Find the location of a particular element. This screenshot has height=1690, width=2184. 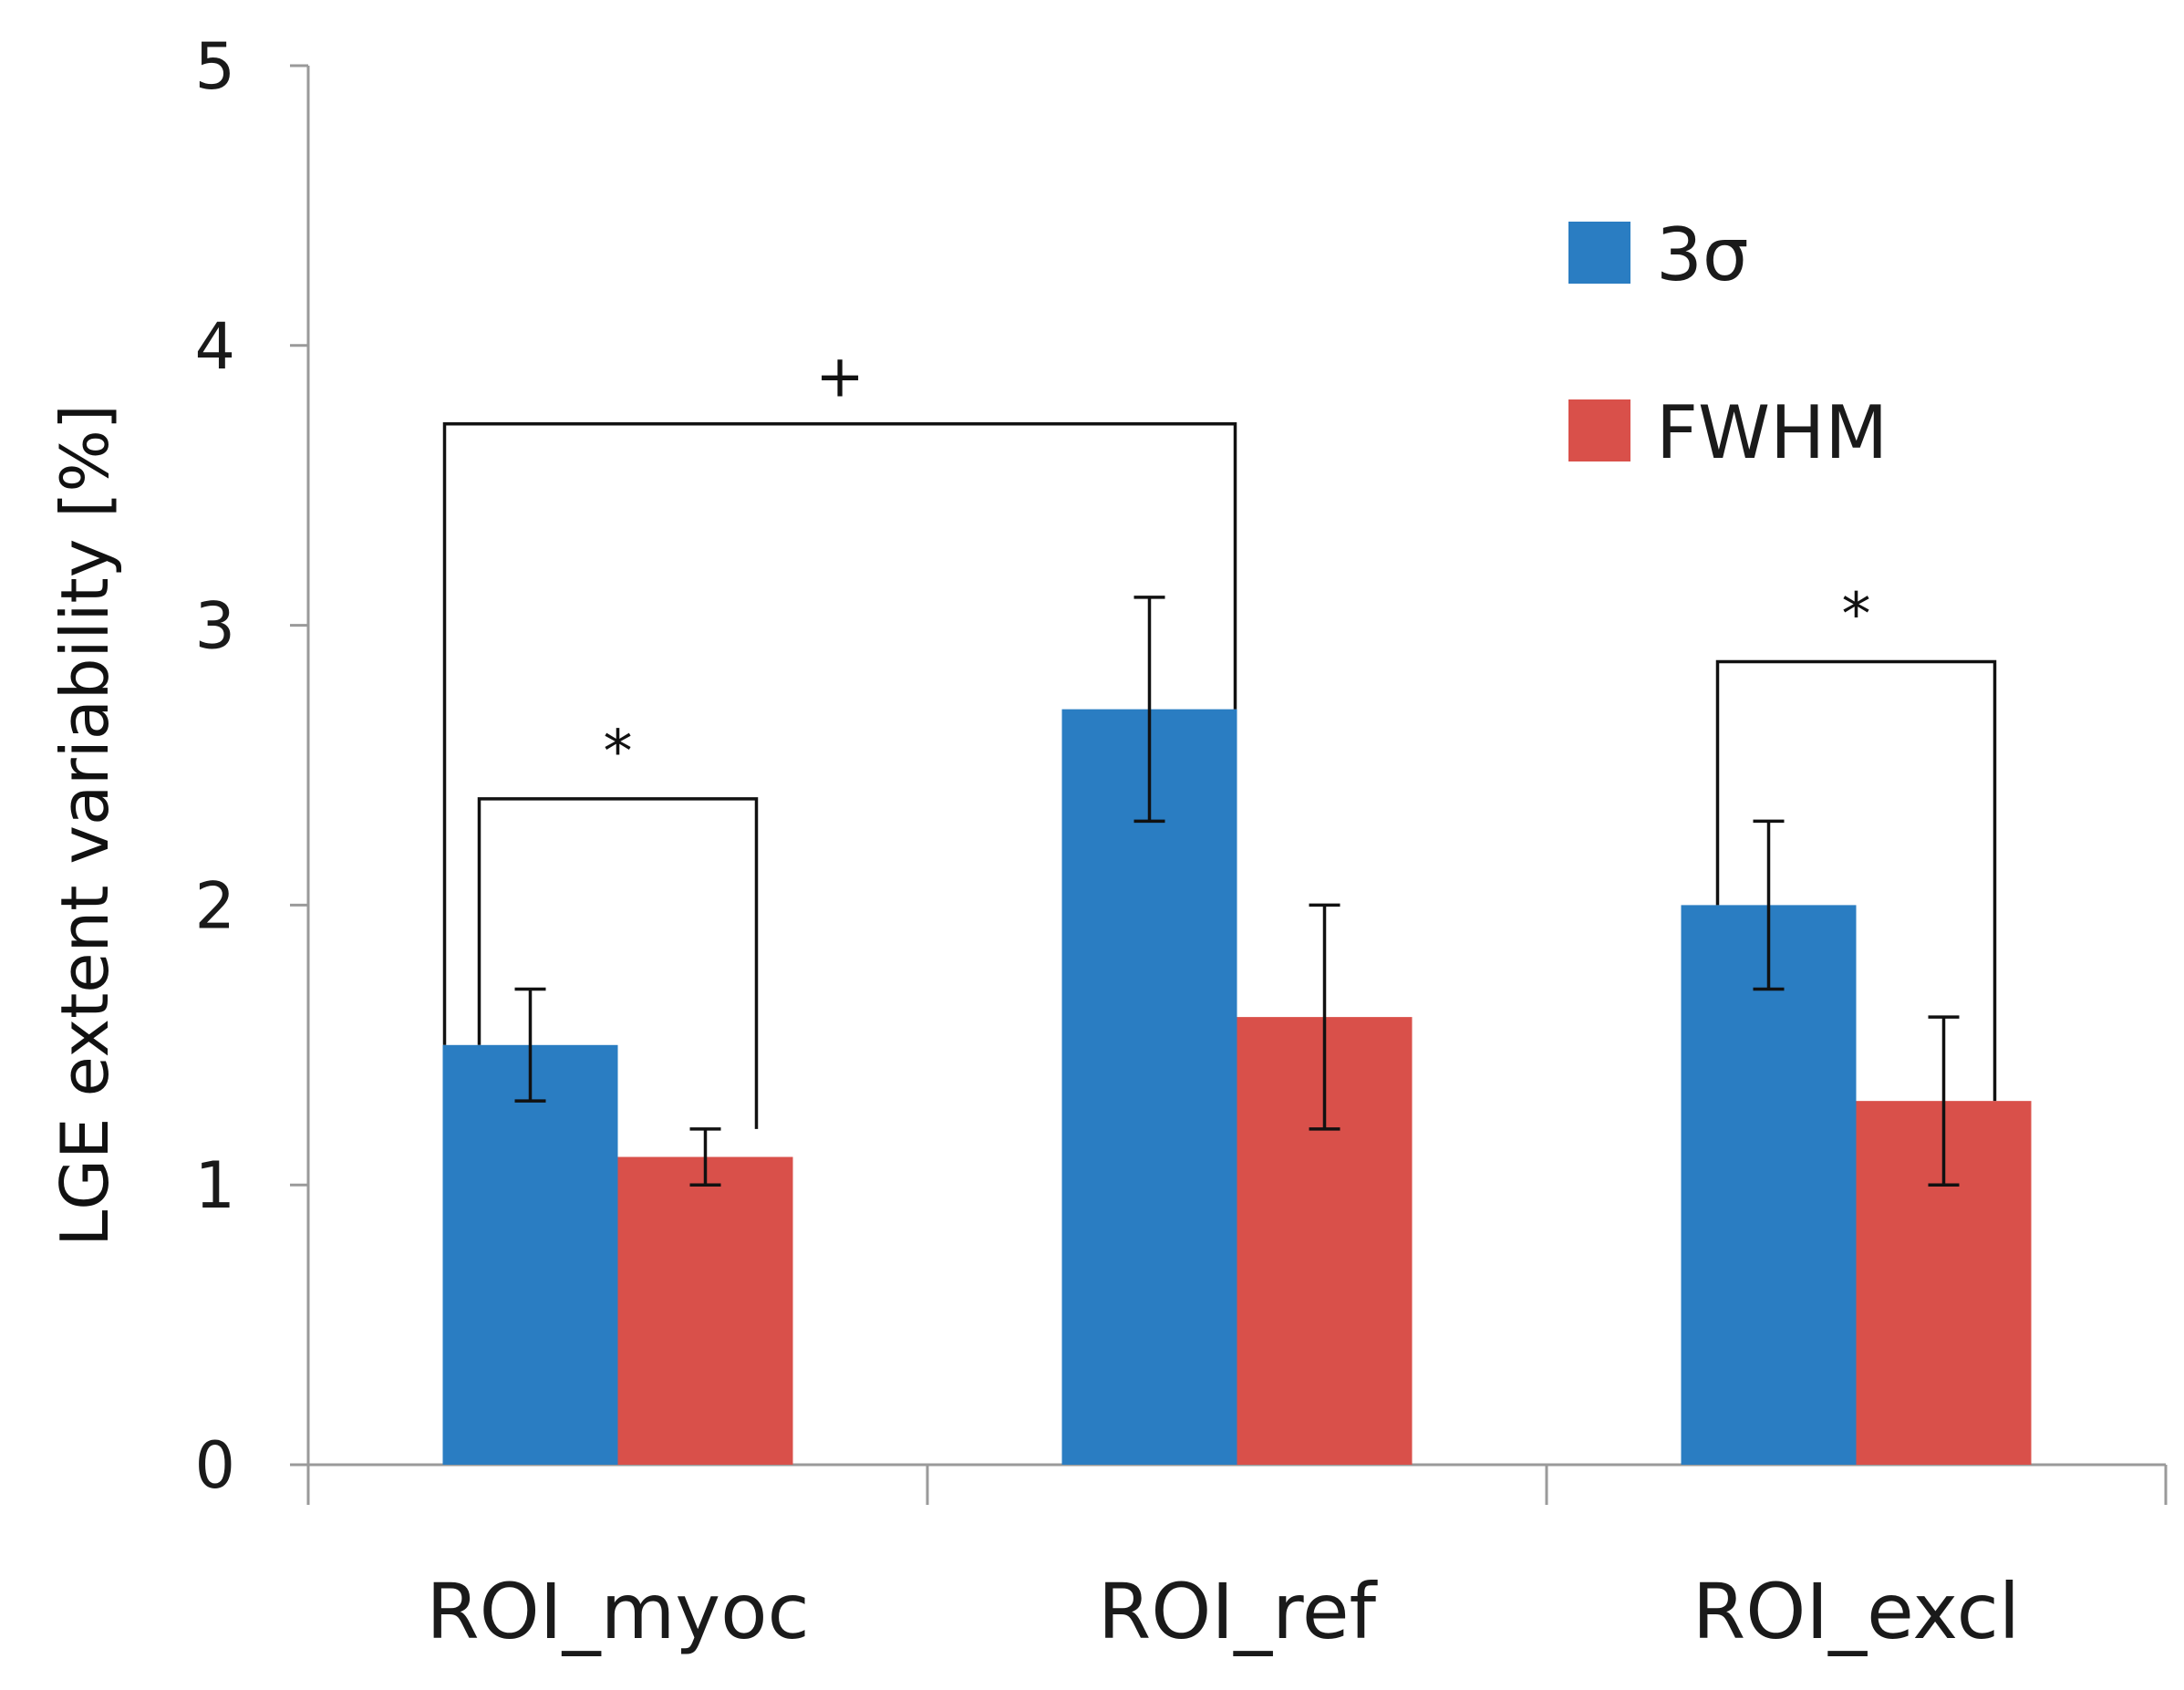

y-tick-label: 0 is located at coordinates (215, 1465).